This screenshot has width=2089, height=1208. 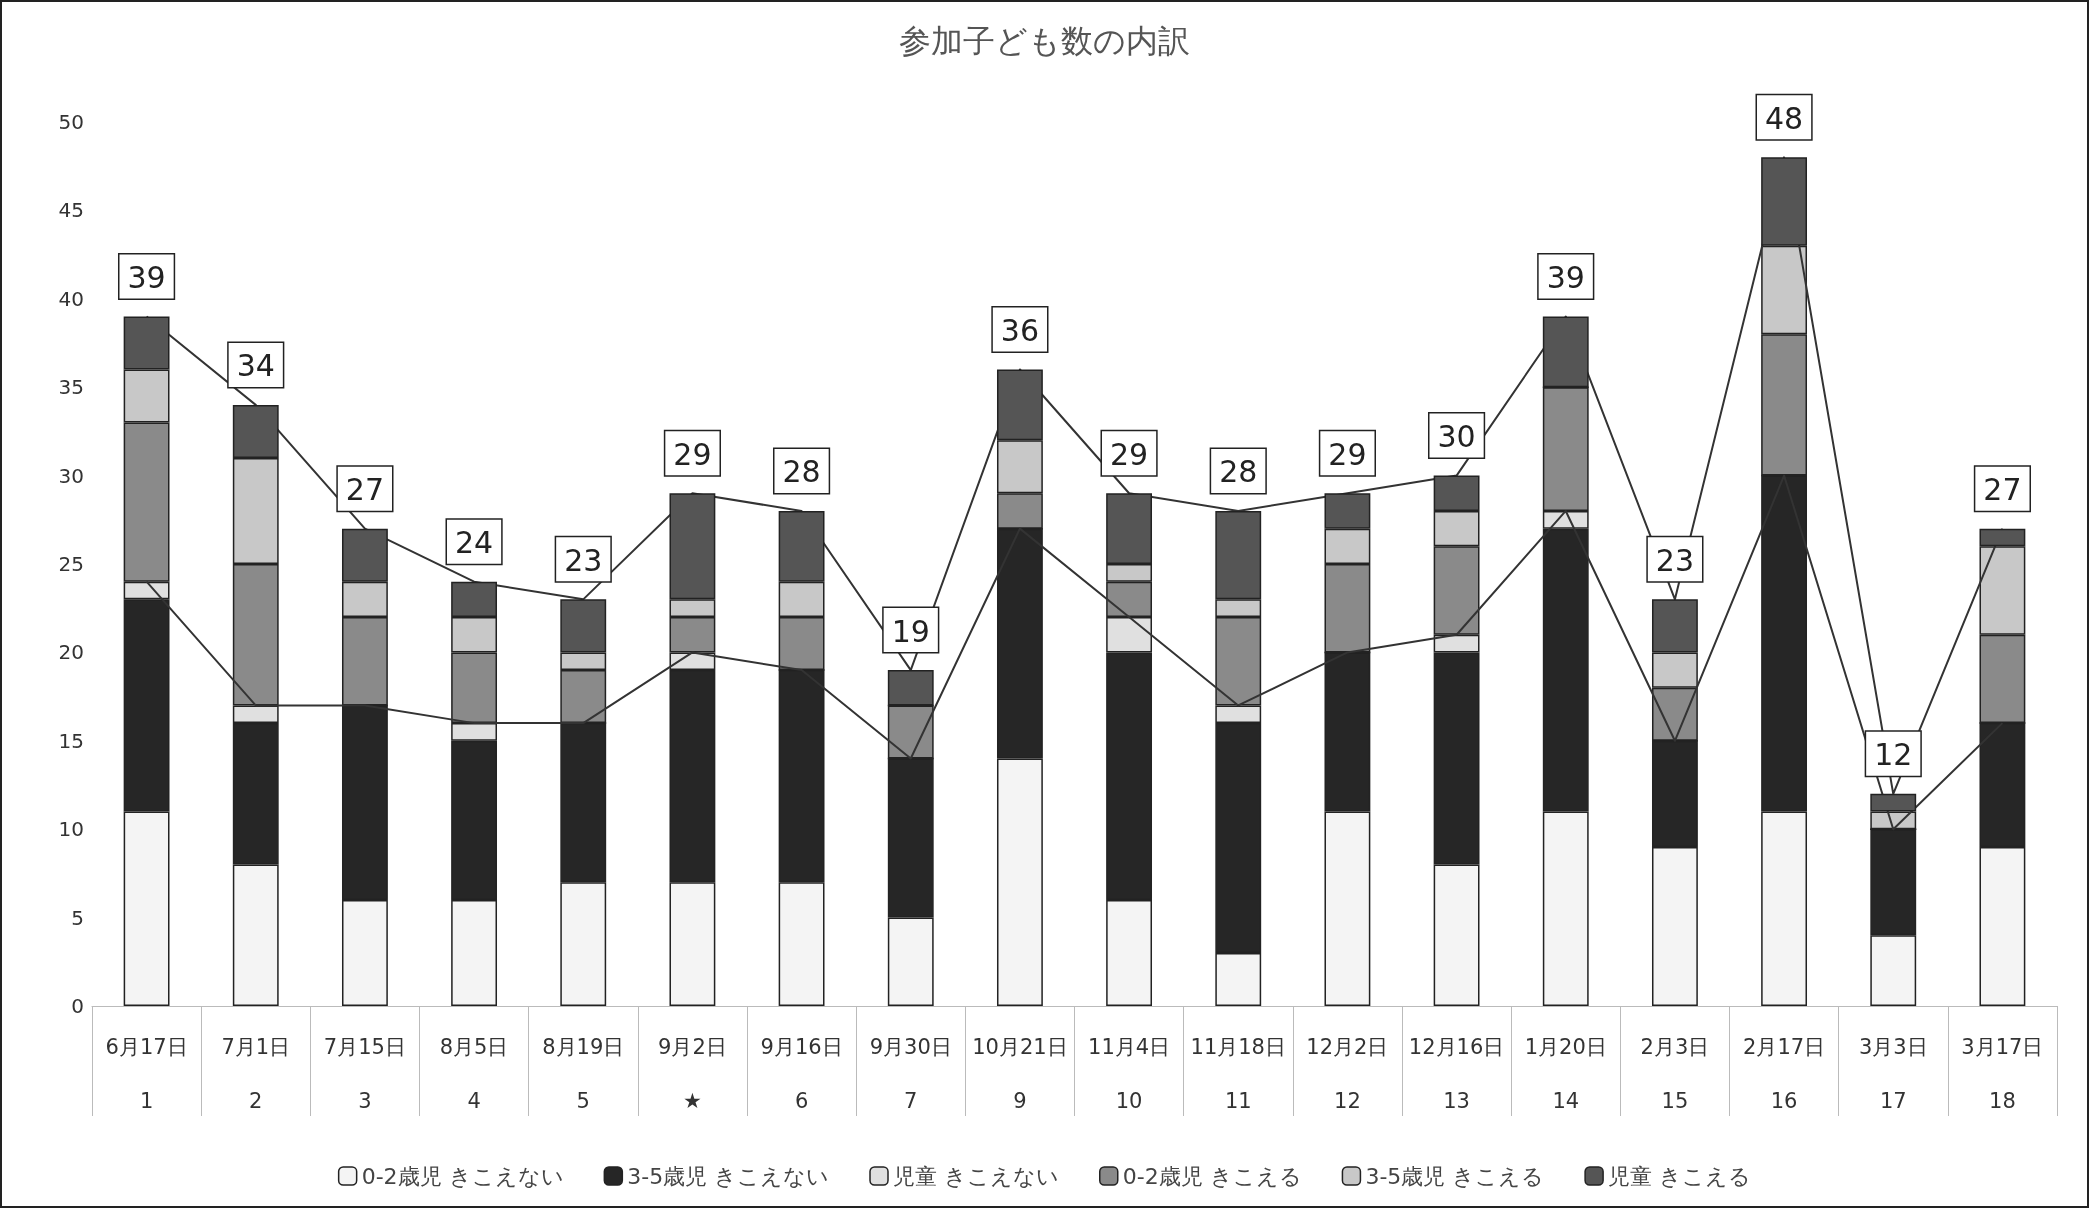 I want to click on legend-label: 0-2歳児 きこえない, so click(x=462, y=1176).